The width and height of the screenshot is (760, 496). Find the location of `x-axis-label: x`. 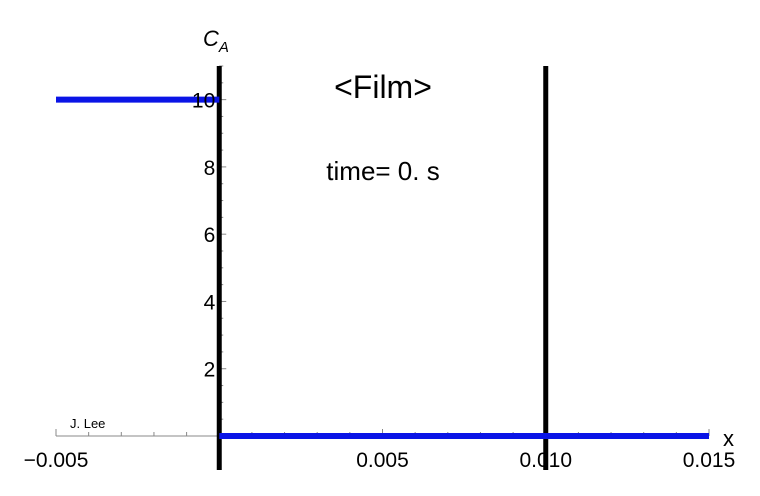

x-axis-label: x is located at coordinates (728, 438).